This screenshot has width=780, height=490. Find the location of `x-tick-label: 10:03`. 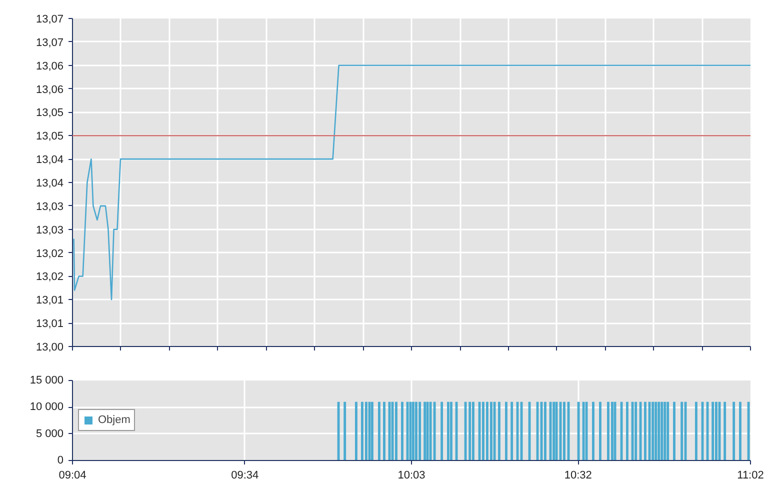

x-tick-label: 10:03 is located at coordinates (412, 476).